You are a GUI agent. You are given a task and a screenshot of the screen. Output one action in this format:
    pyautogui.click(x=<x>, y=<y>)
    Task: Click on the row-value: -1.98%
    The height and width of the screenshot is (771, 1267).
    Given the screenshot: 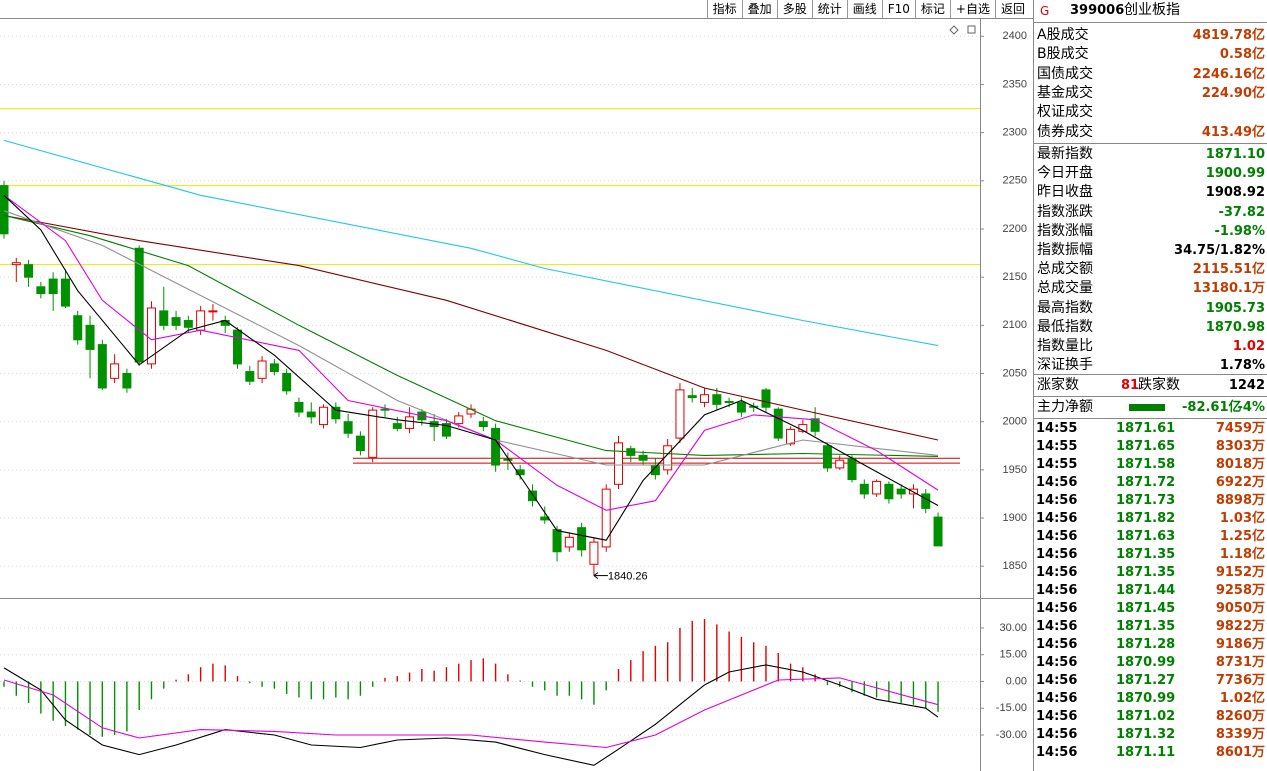 What is the action you would take?
    pyautogui.click(x=1240, y=231)
    